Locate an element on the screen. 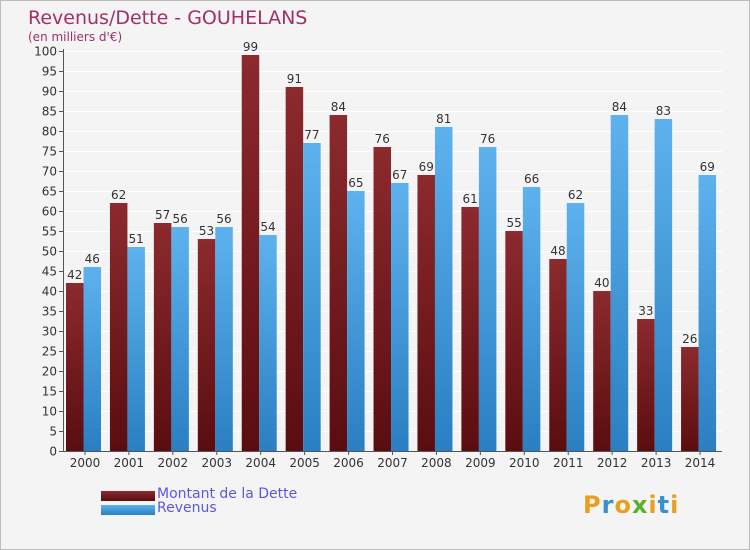 The image size is (750, 550). y-tick-label: 10 is located at coordinates (49, 412).